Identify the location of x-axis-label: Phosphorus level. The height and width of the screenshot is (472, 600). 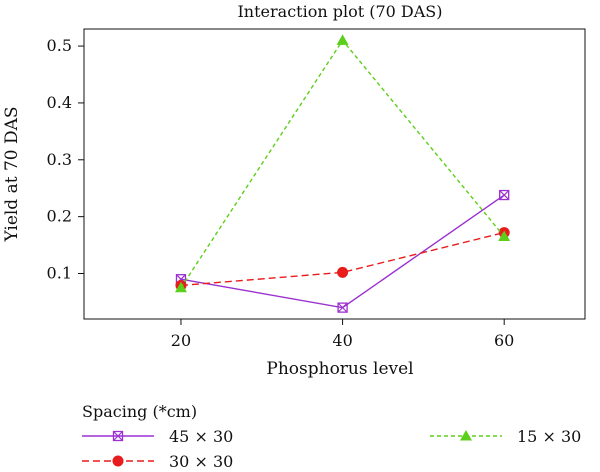
(339, 369).